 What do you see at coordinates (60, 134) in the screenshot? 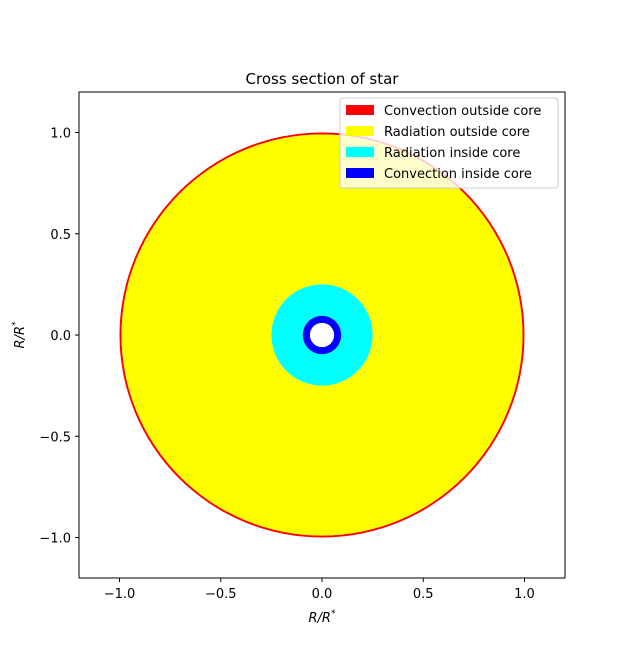
I see `y-tick-label: 1.0` at bounding box center [60, 134].